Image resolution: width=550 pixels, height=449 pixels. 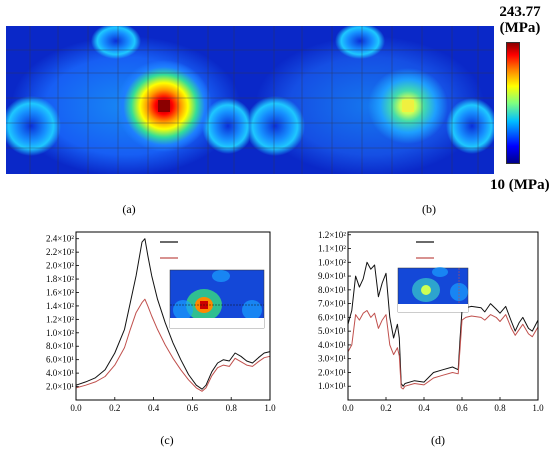 I want to click on colorbar-max-label: 243.77 (MPa), so click(x=520, y=20).